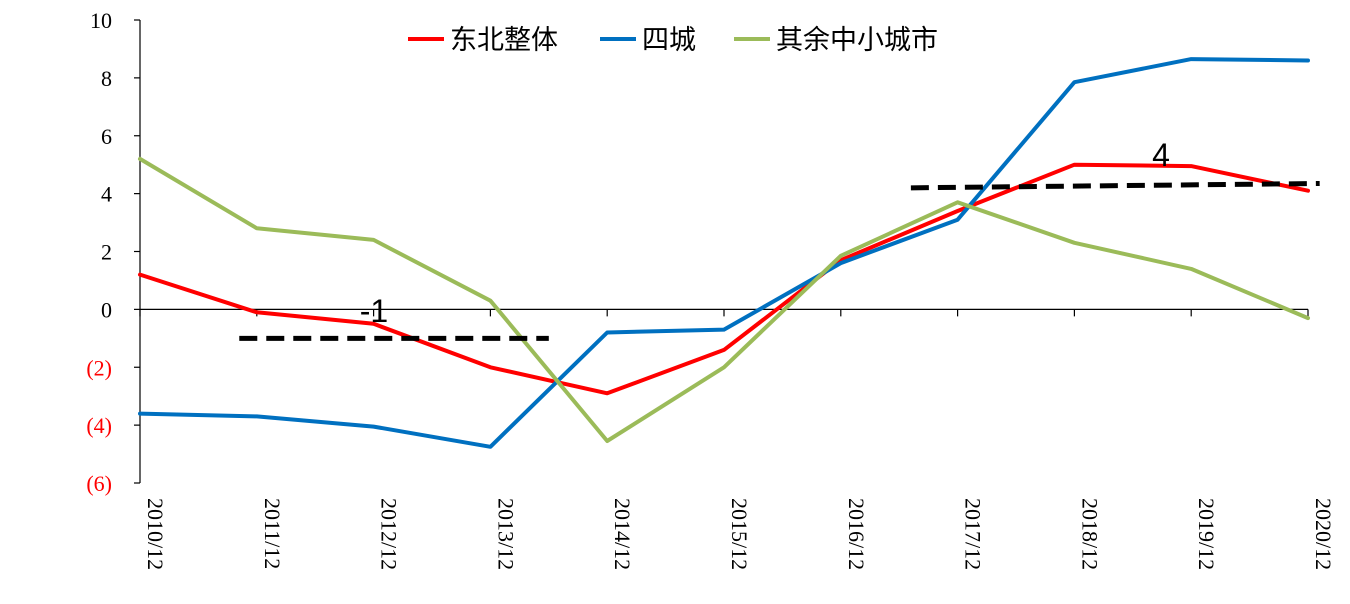 The width and height of the screenshot is (1350, 604). What do you see at coordinates (389, 534) in the screenshot?
I see `x-tick-label: 2012/12` at bounding box center [389, 534].